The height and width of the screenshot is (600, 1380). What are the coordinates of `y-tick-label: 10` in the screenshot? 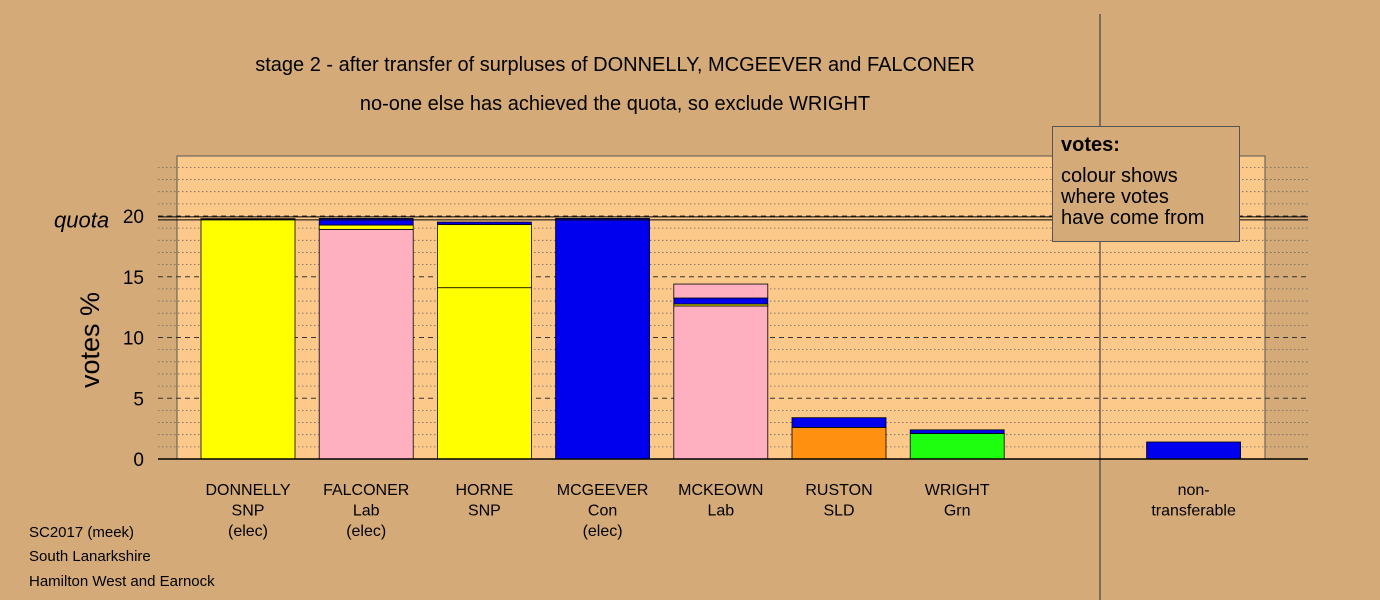 It's located at (133, 339).